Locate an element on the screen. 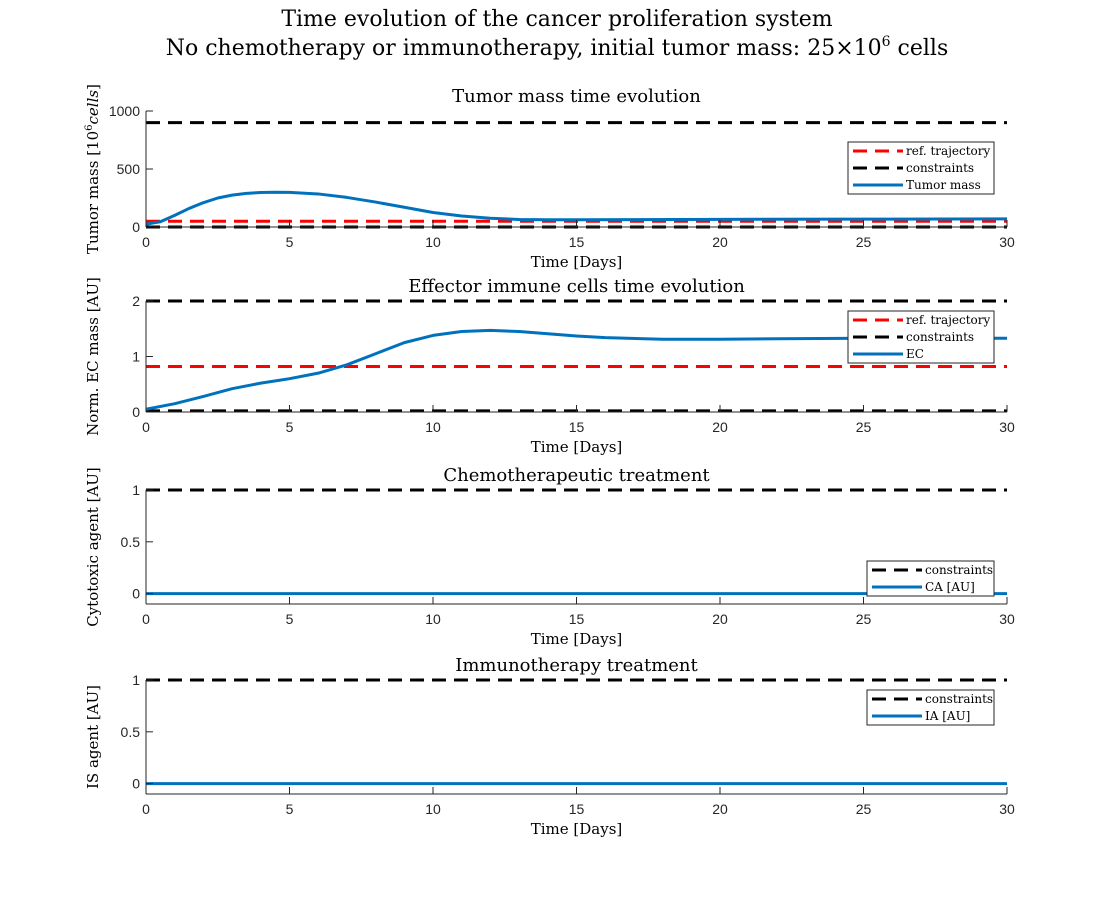 The width and height of the screenshot is (1114, 902). legend: ref. trajectory constraints Tumor mass is located at coordinates (921, 168).